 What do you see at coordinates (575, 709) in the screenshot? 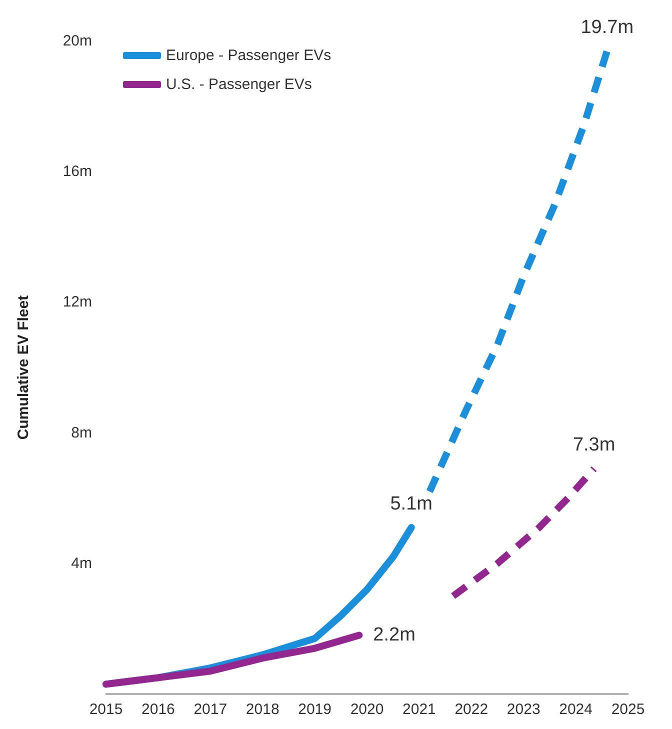
I see `x-tick-label: 2024` at bounding box center [575, 709].